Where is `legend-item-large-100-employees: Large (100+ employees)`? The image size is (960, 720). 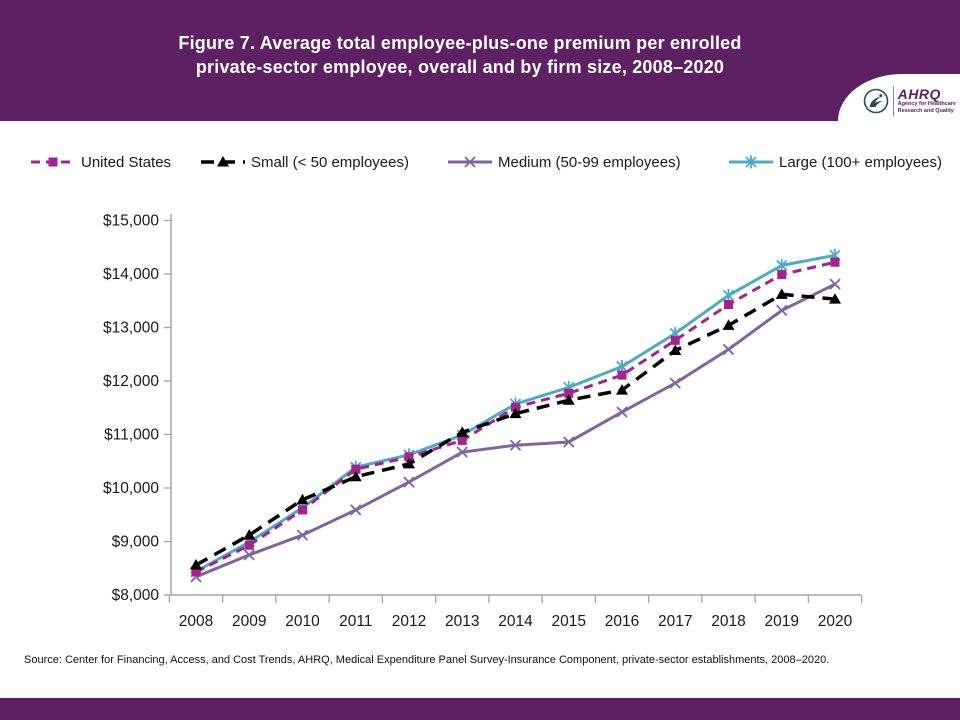
legend-item-large-100-employees: Large (100+ employees) is located at coordinates (835, 162).